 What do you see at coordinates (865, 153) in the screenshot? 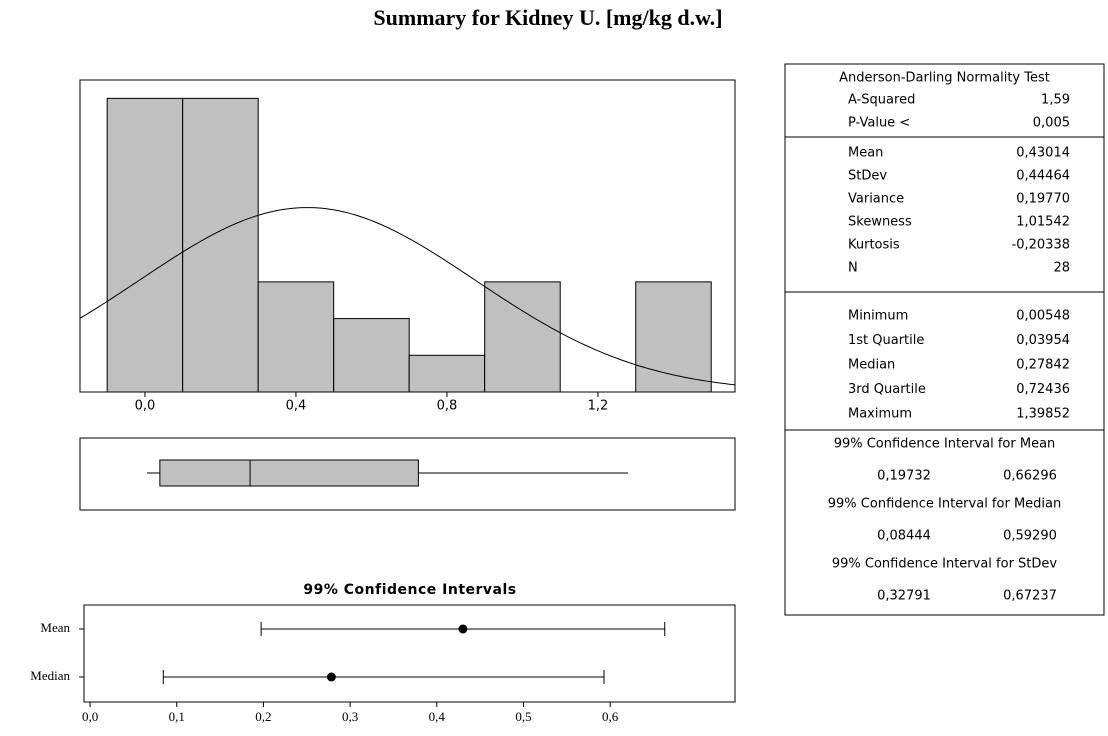
I see `row-label: Mean` at bounding box center [865, 153].